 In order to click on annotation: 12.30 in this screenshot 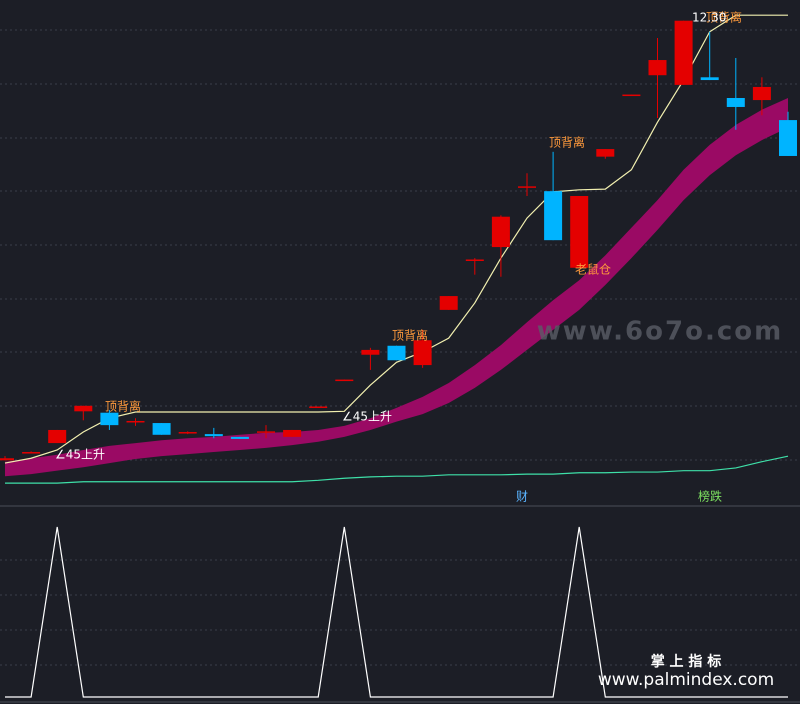, I will do `click(709, 18)`.